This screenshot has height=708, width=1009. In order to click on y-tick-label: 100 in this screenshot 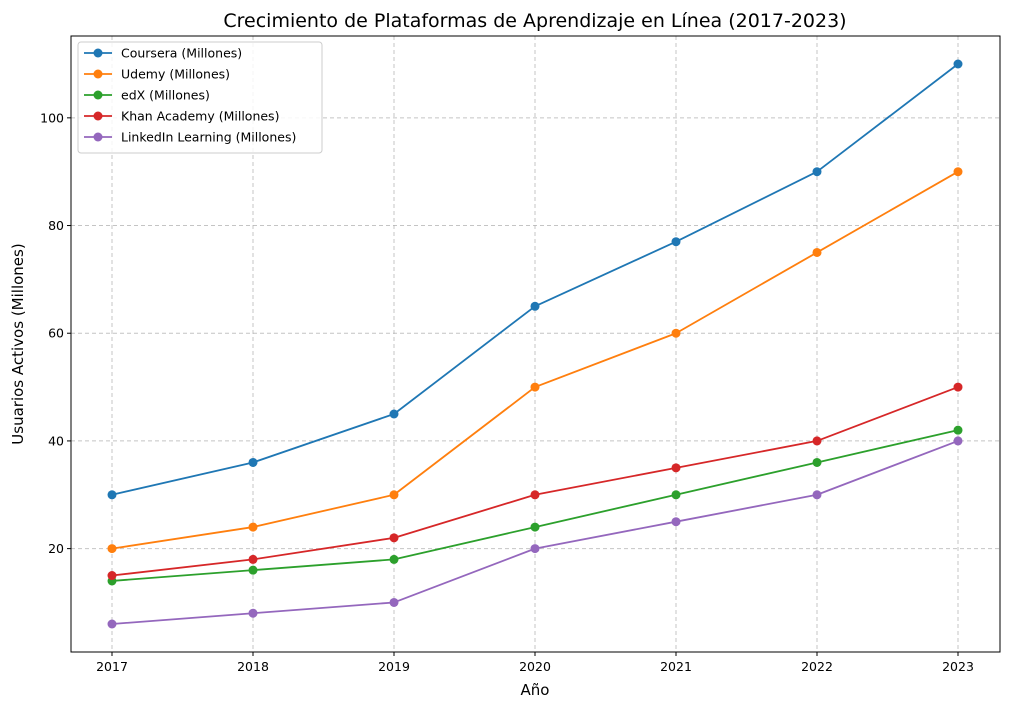, I will do `click(52, 117)`.